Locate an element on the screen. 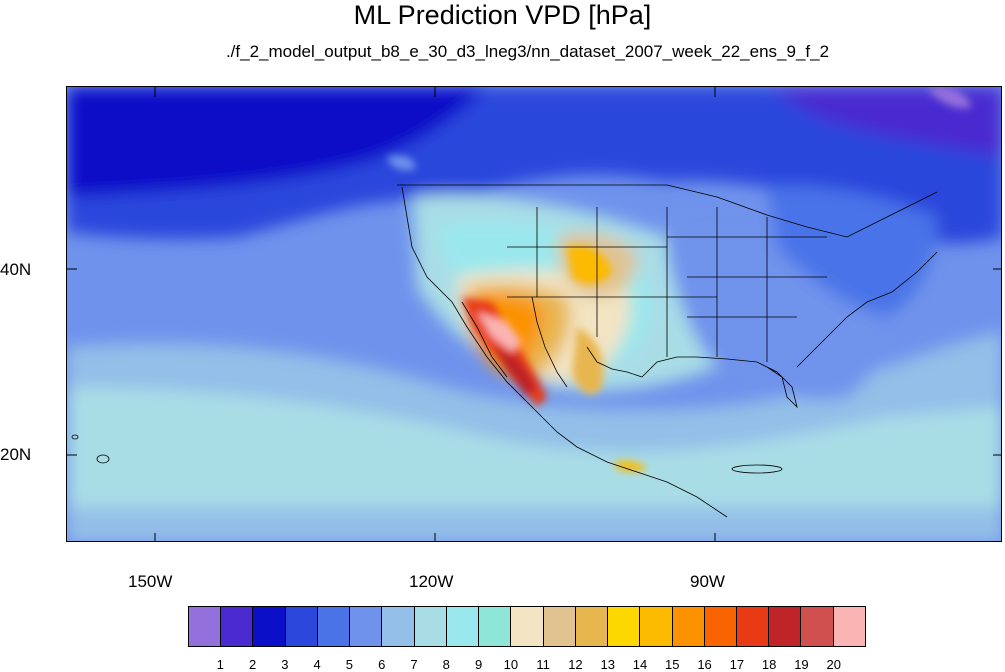  colorbar-label: 13 is located at coordinates (607, 664).